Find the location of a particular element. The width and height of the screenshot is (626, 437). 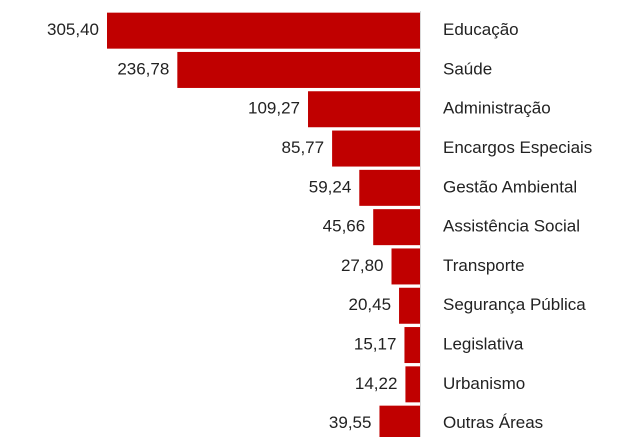

value-label: 39,55 is located at coordinates (350, 422).